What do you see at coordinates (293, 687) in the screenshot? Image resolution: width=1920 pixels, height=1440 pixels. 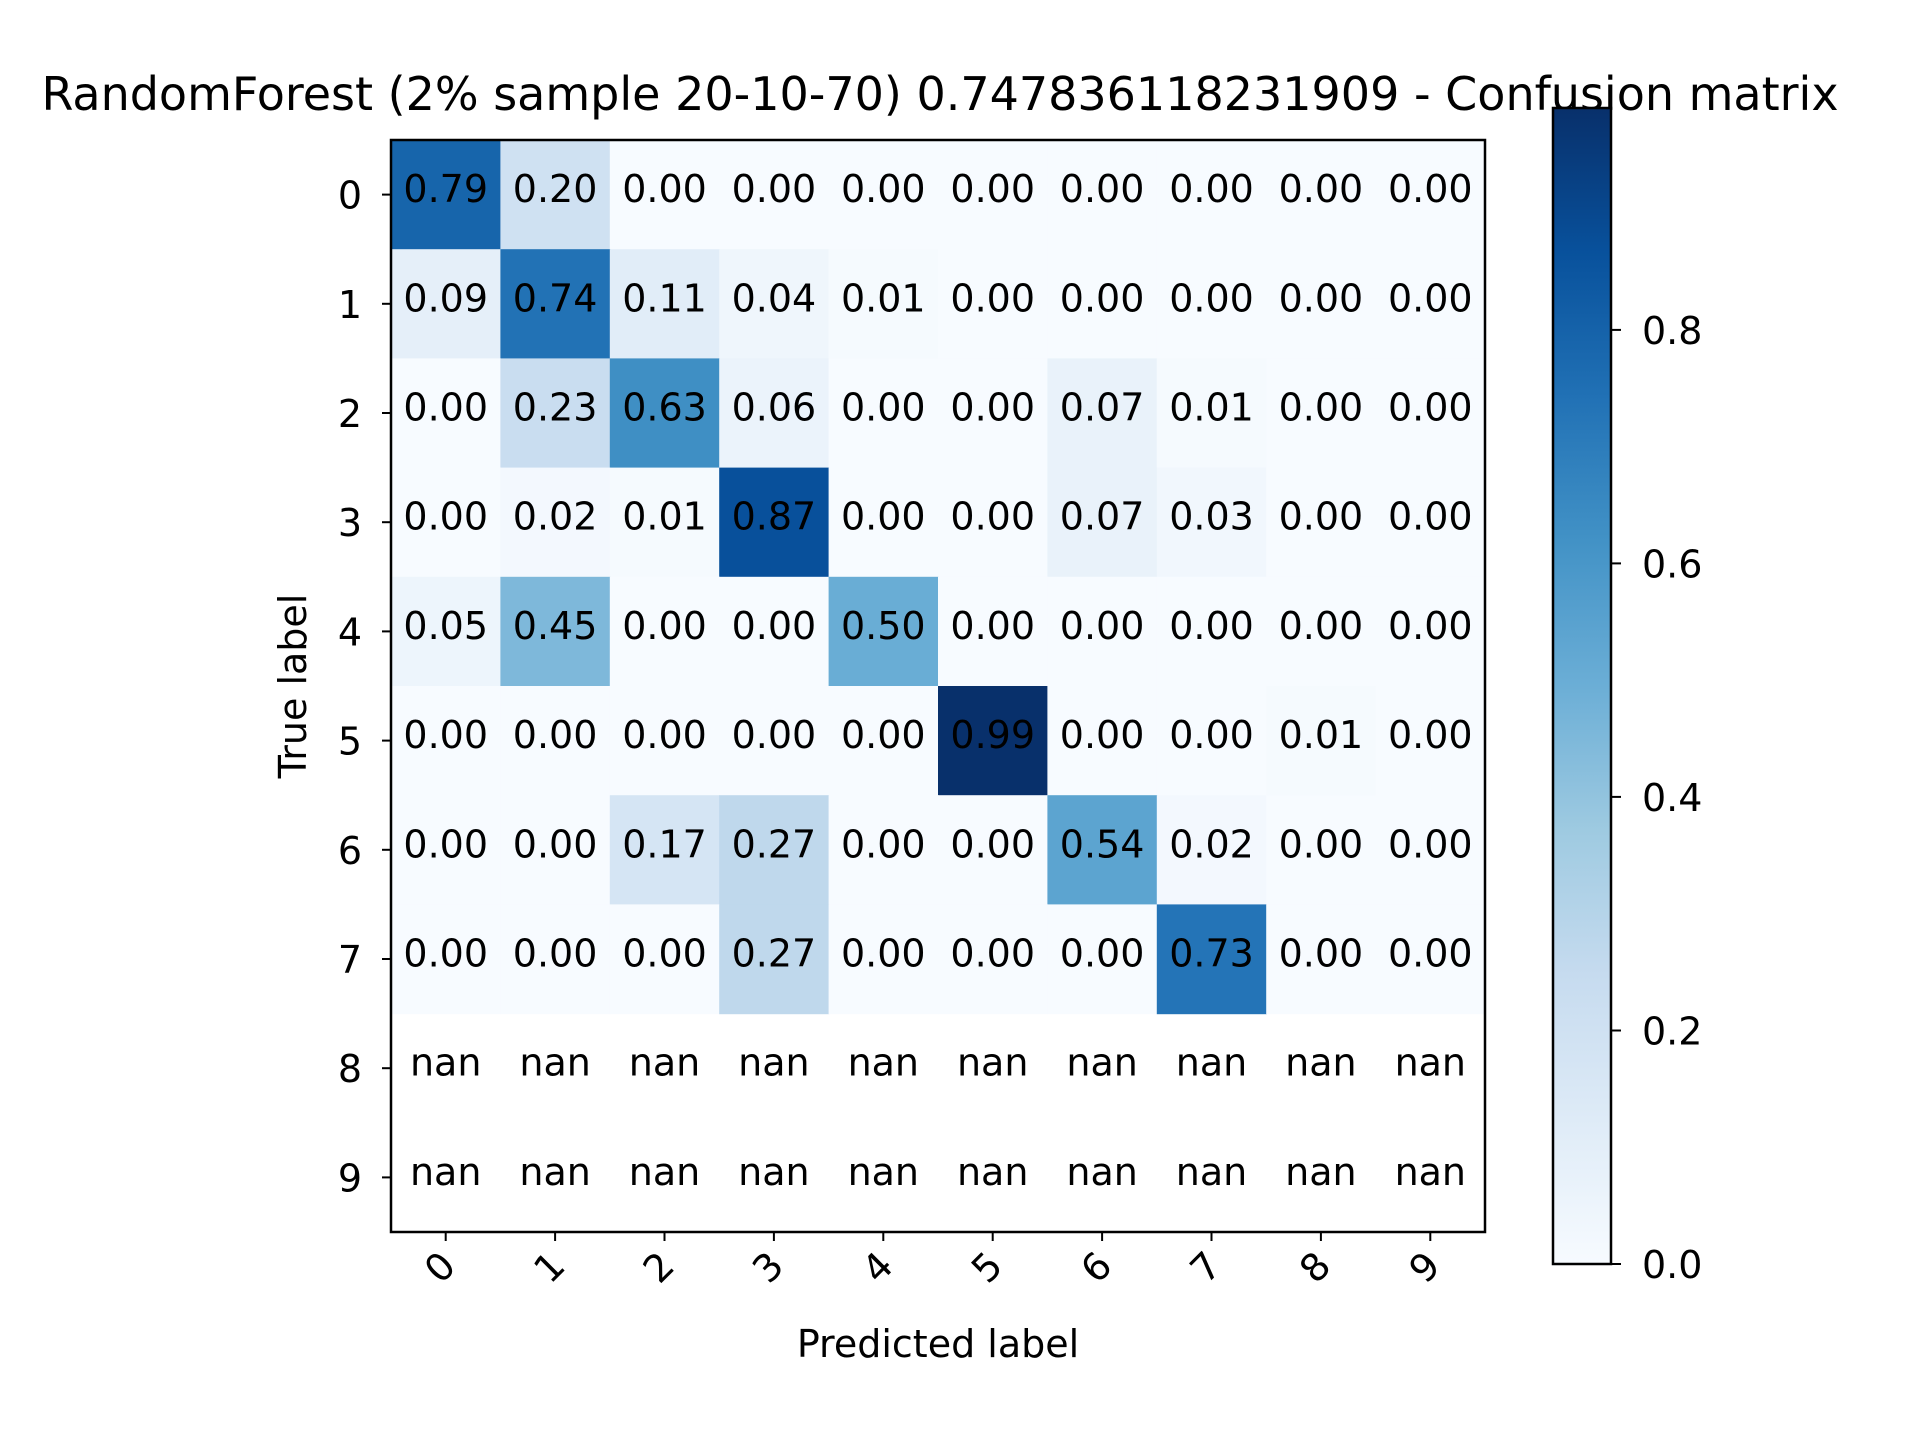 I see `y-axis-label: True label` at bounding box center [293, 687].